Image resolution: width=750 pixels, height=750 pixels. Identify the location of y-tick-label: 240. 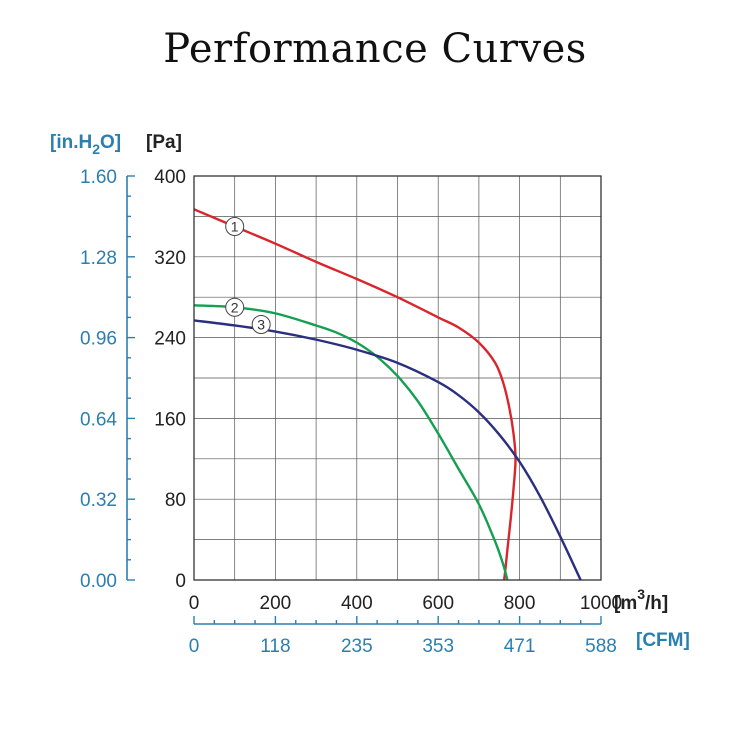
(170, 339).